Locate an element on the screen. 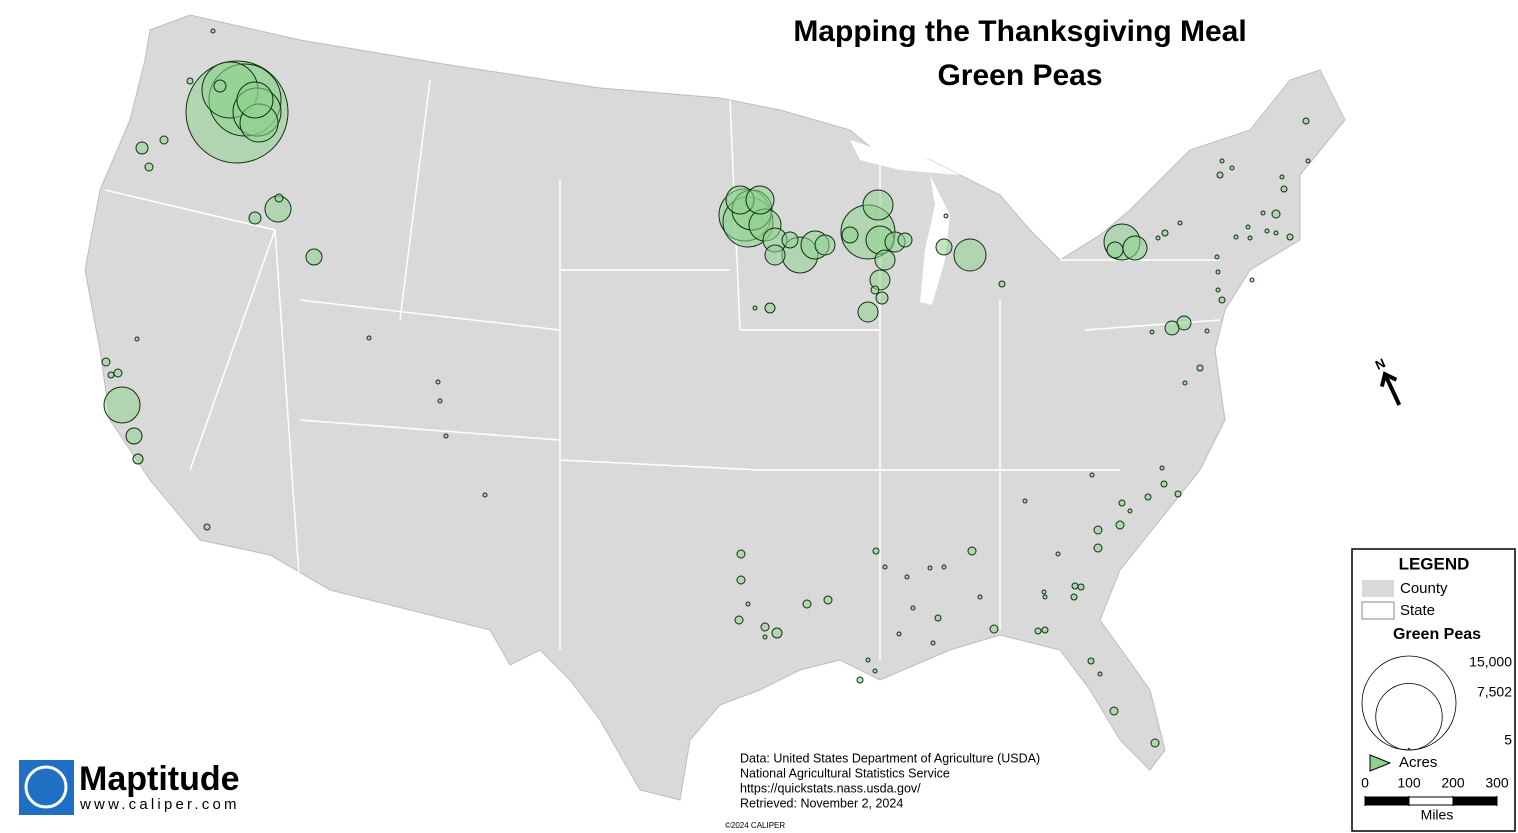 Image resolution: width=1518 pixels, height=833 pixels. county-swatch is located at coordinates (1378, 588).